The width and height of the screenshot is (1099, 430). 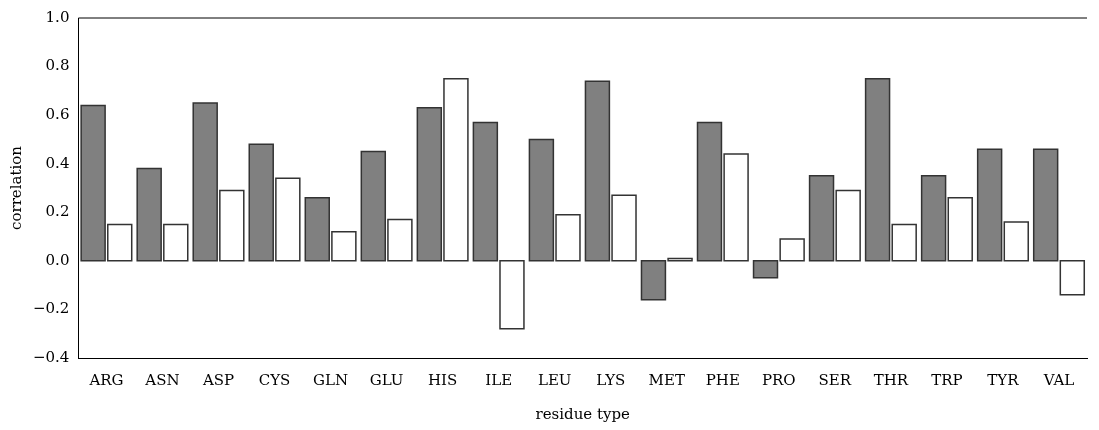 What do you see at coordinates (57, 211) in the screenshot?
I see `y-tick-label: 0.2` at bounding box center [57, 211].